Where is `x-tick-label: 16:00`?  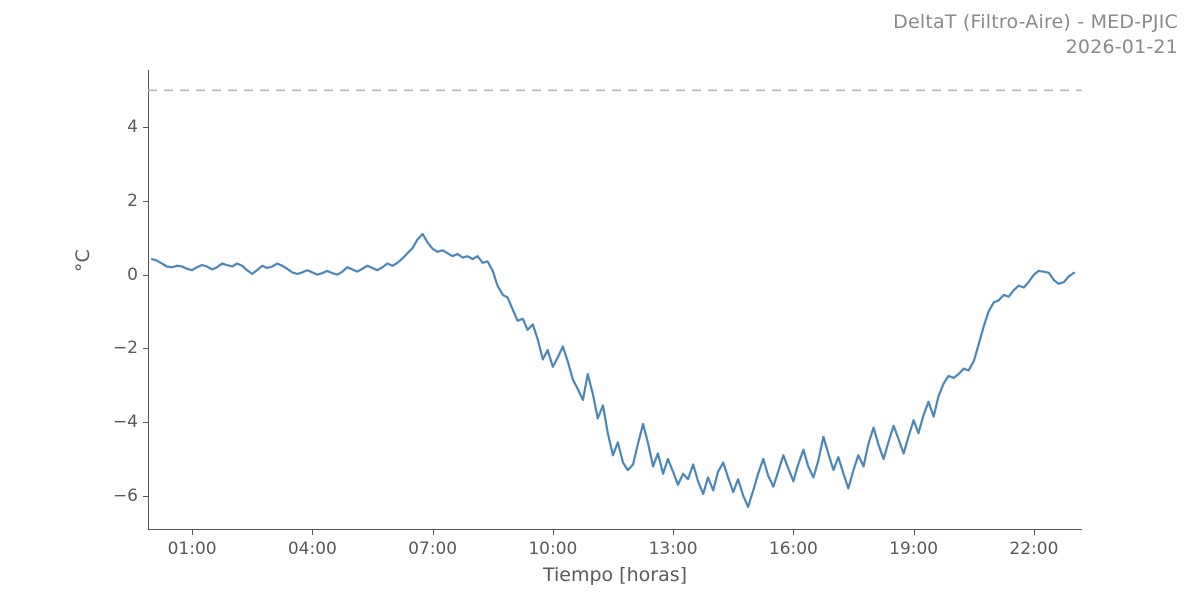 x-tick-label: 16:00 is located at coordinates (793, 549).